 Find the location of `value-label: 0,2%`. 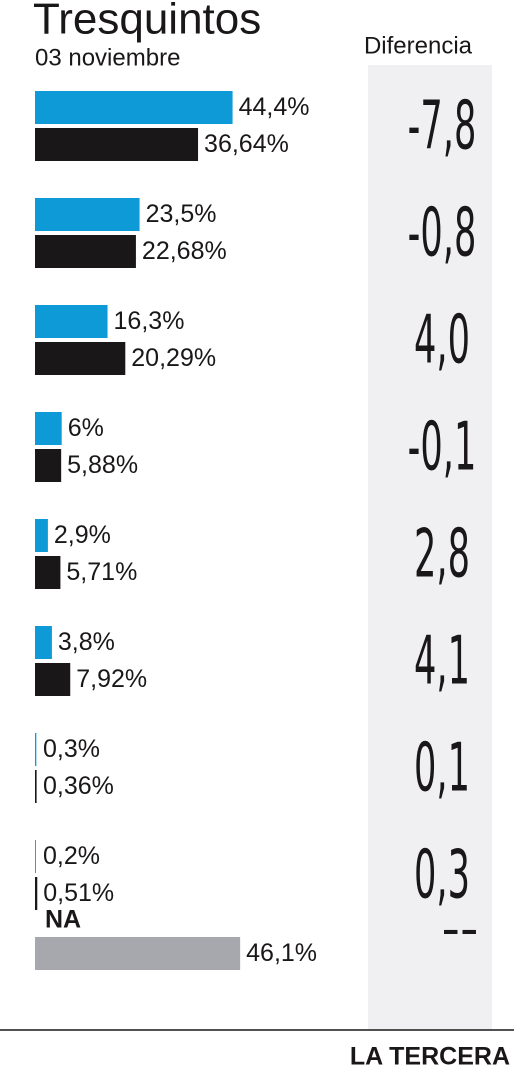

value-label: 0,2% is located at coordinates (71, 856).